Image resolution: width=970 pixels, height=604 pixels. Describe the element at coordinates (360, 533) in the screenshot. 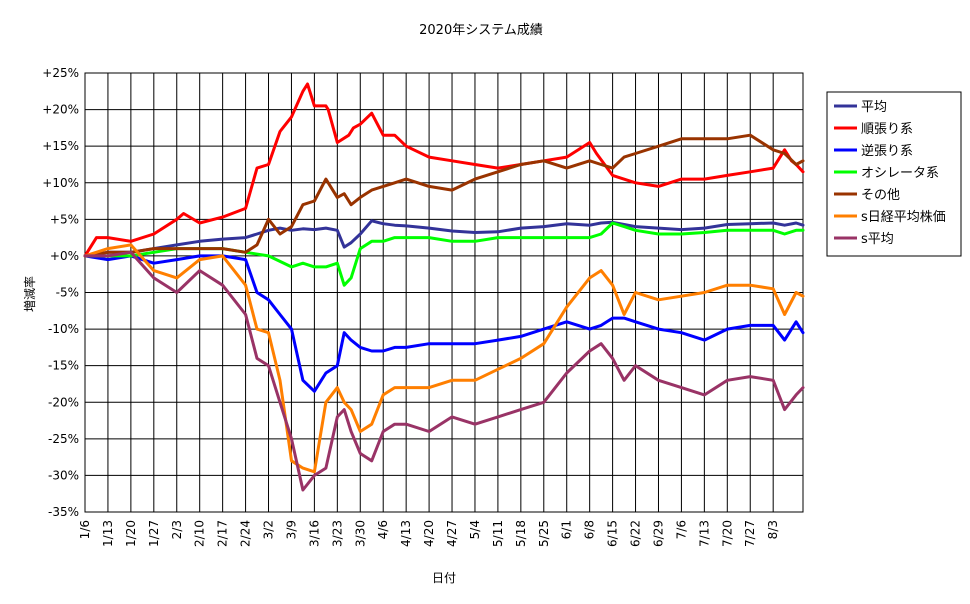

I see `x-tick-label: 3/30` at that location.